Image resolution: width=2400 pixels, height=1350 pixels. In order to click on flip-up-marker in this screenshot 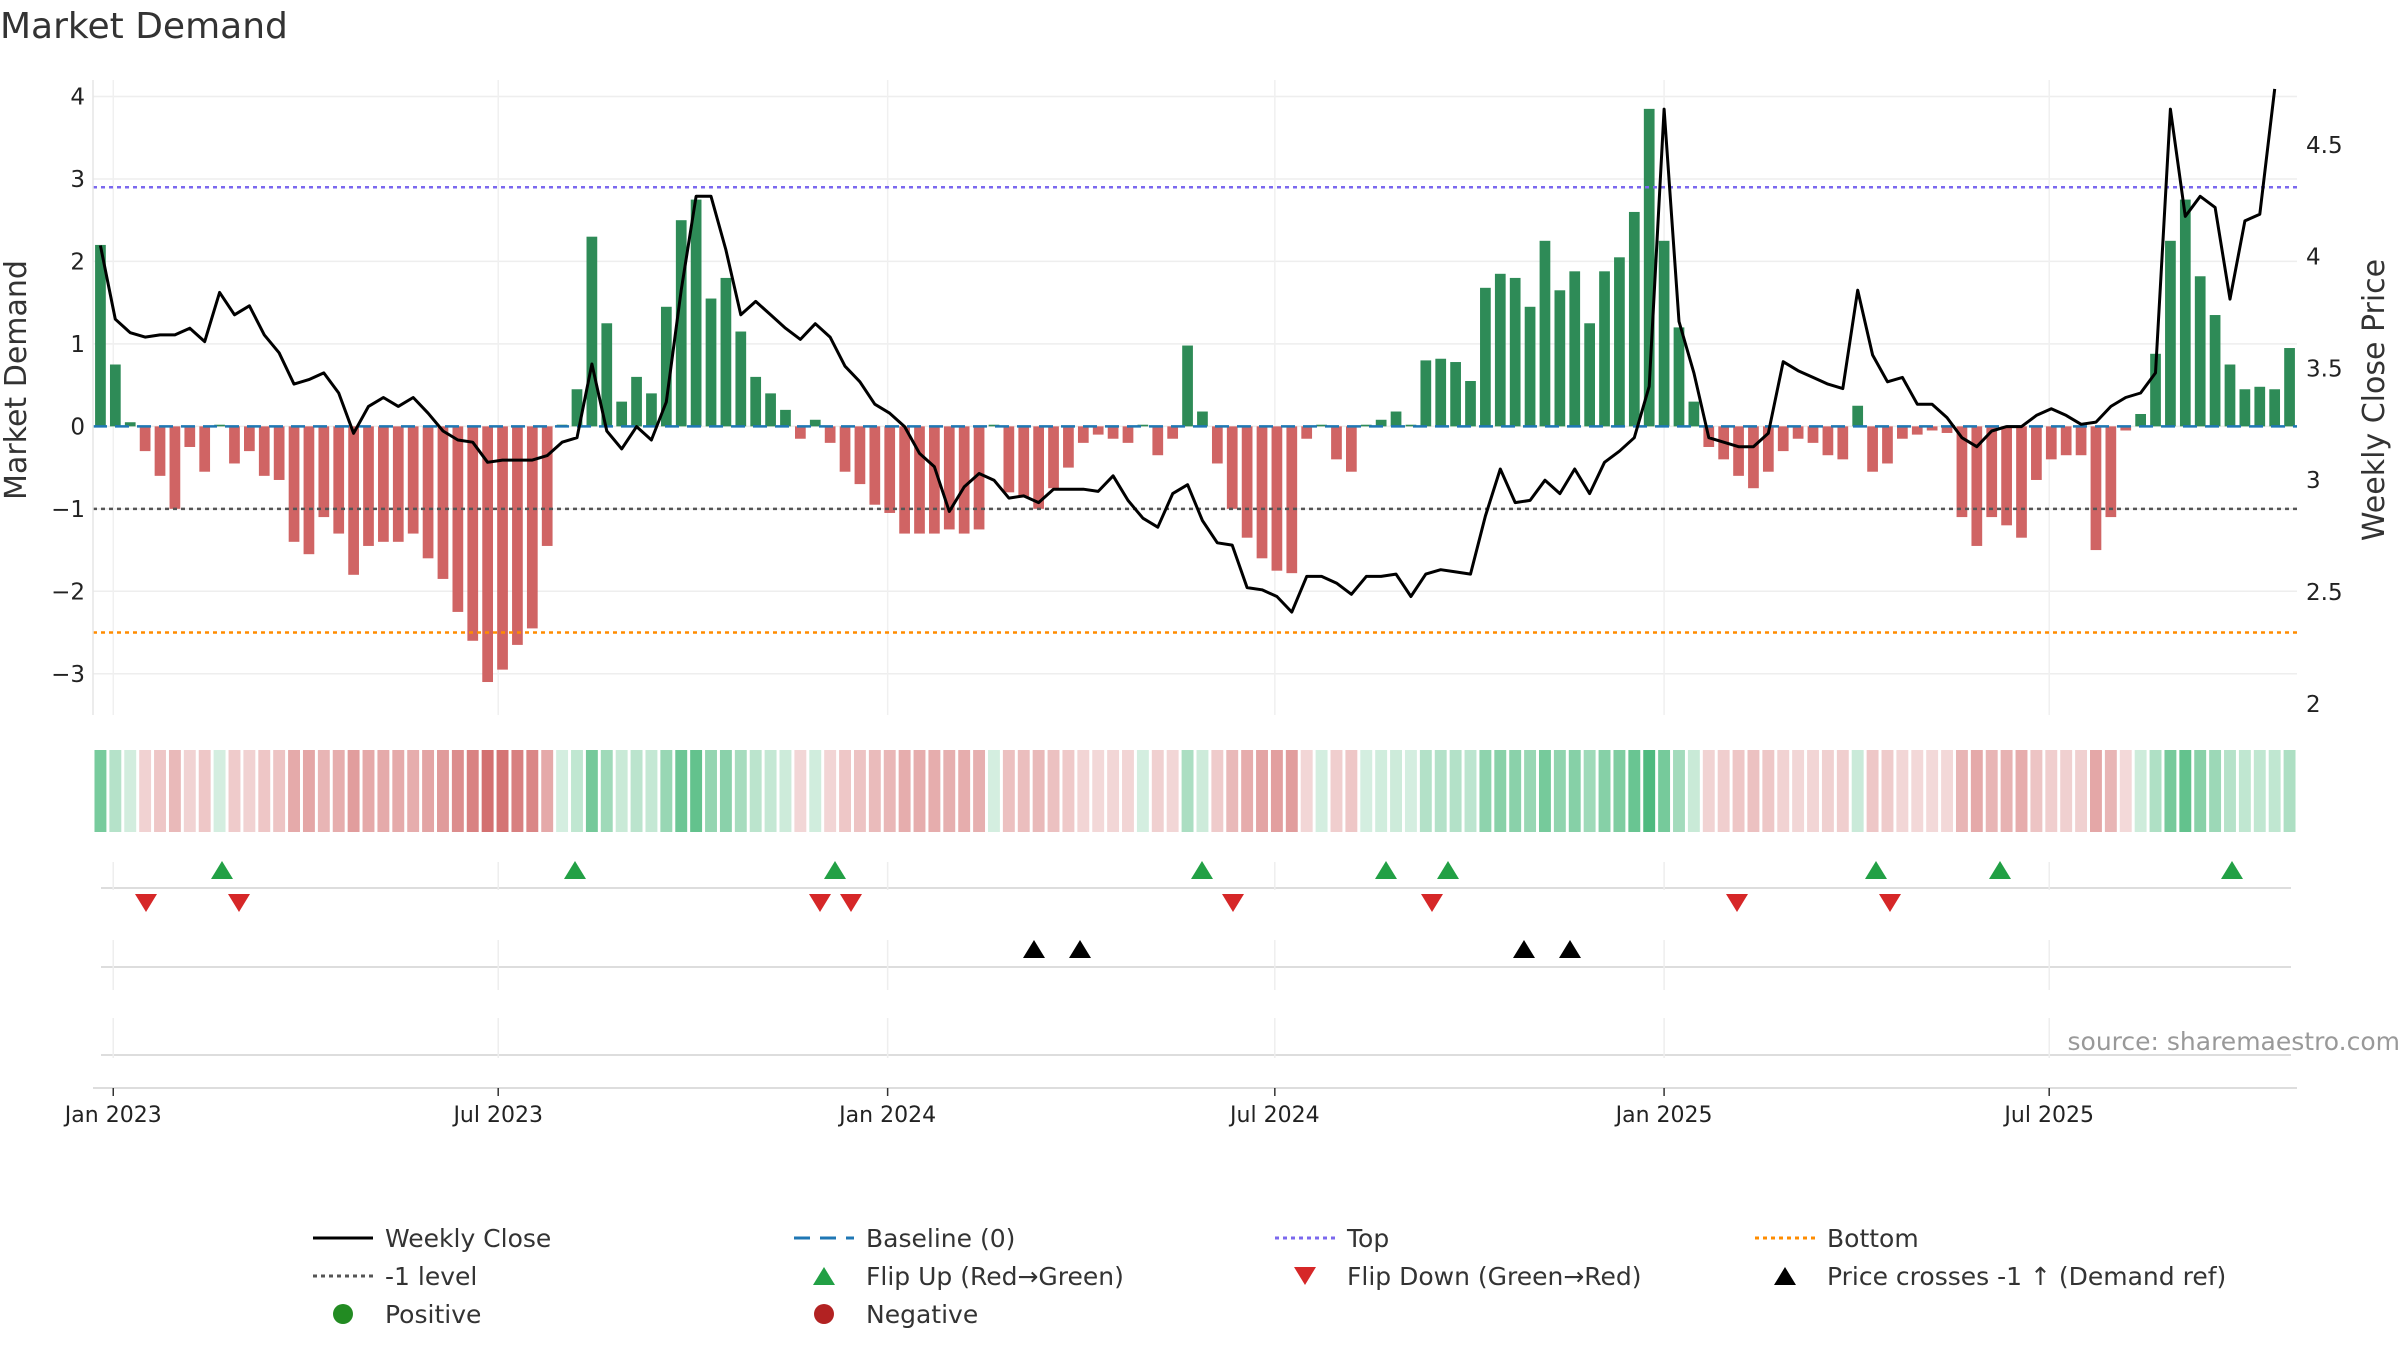, I will do `click(1448, 870)`.